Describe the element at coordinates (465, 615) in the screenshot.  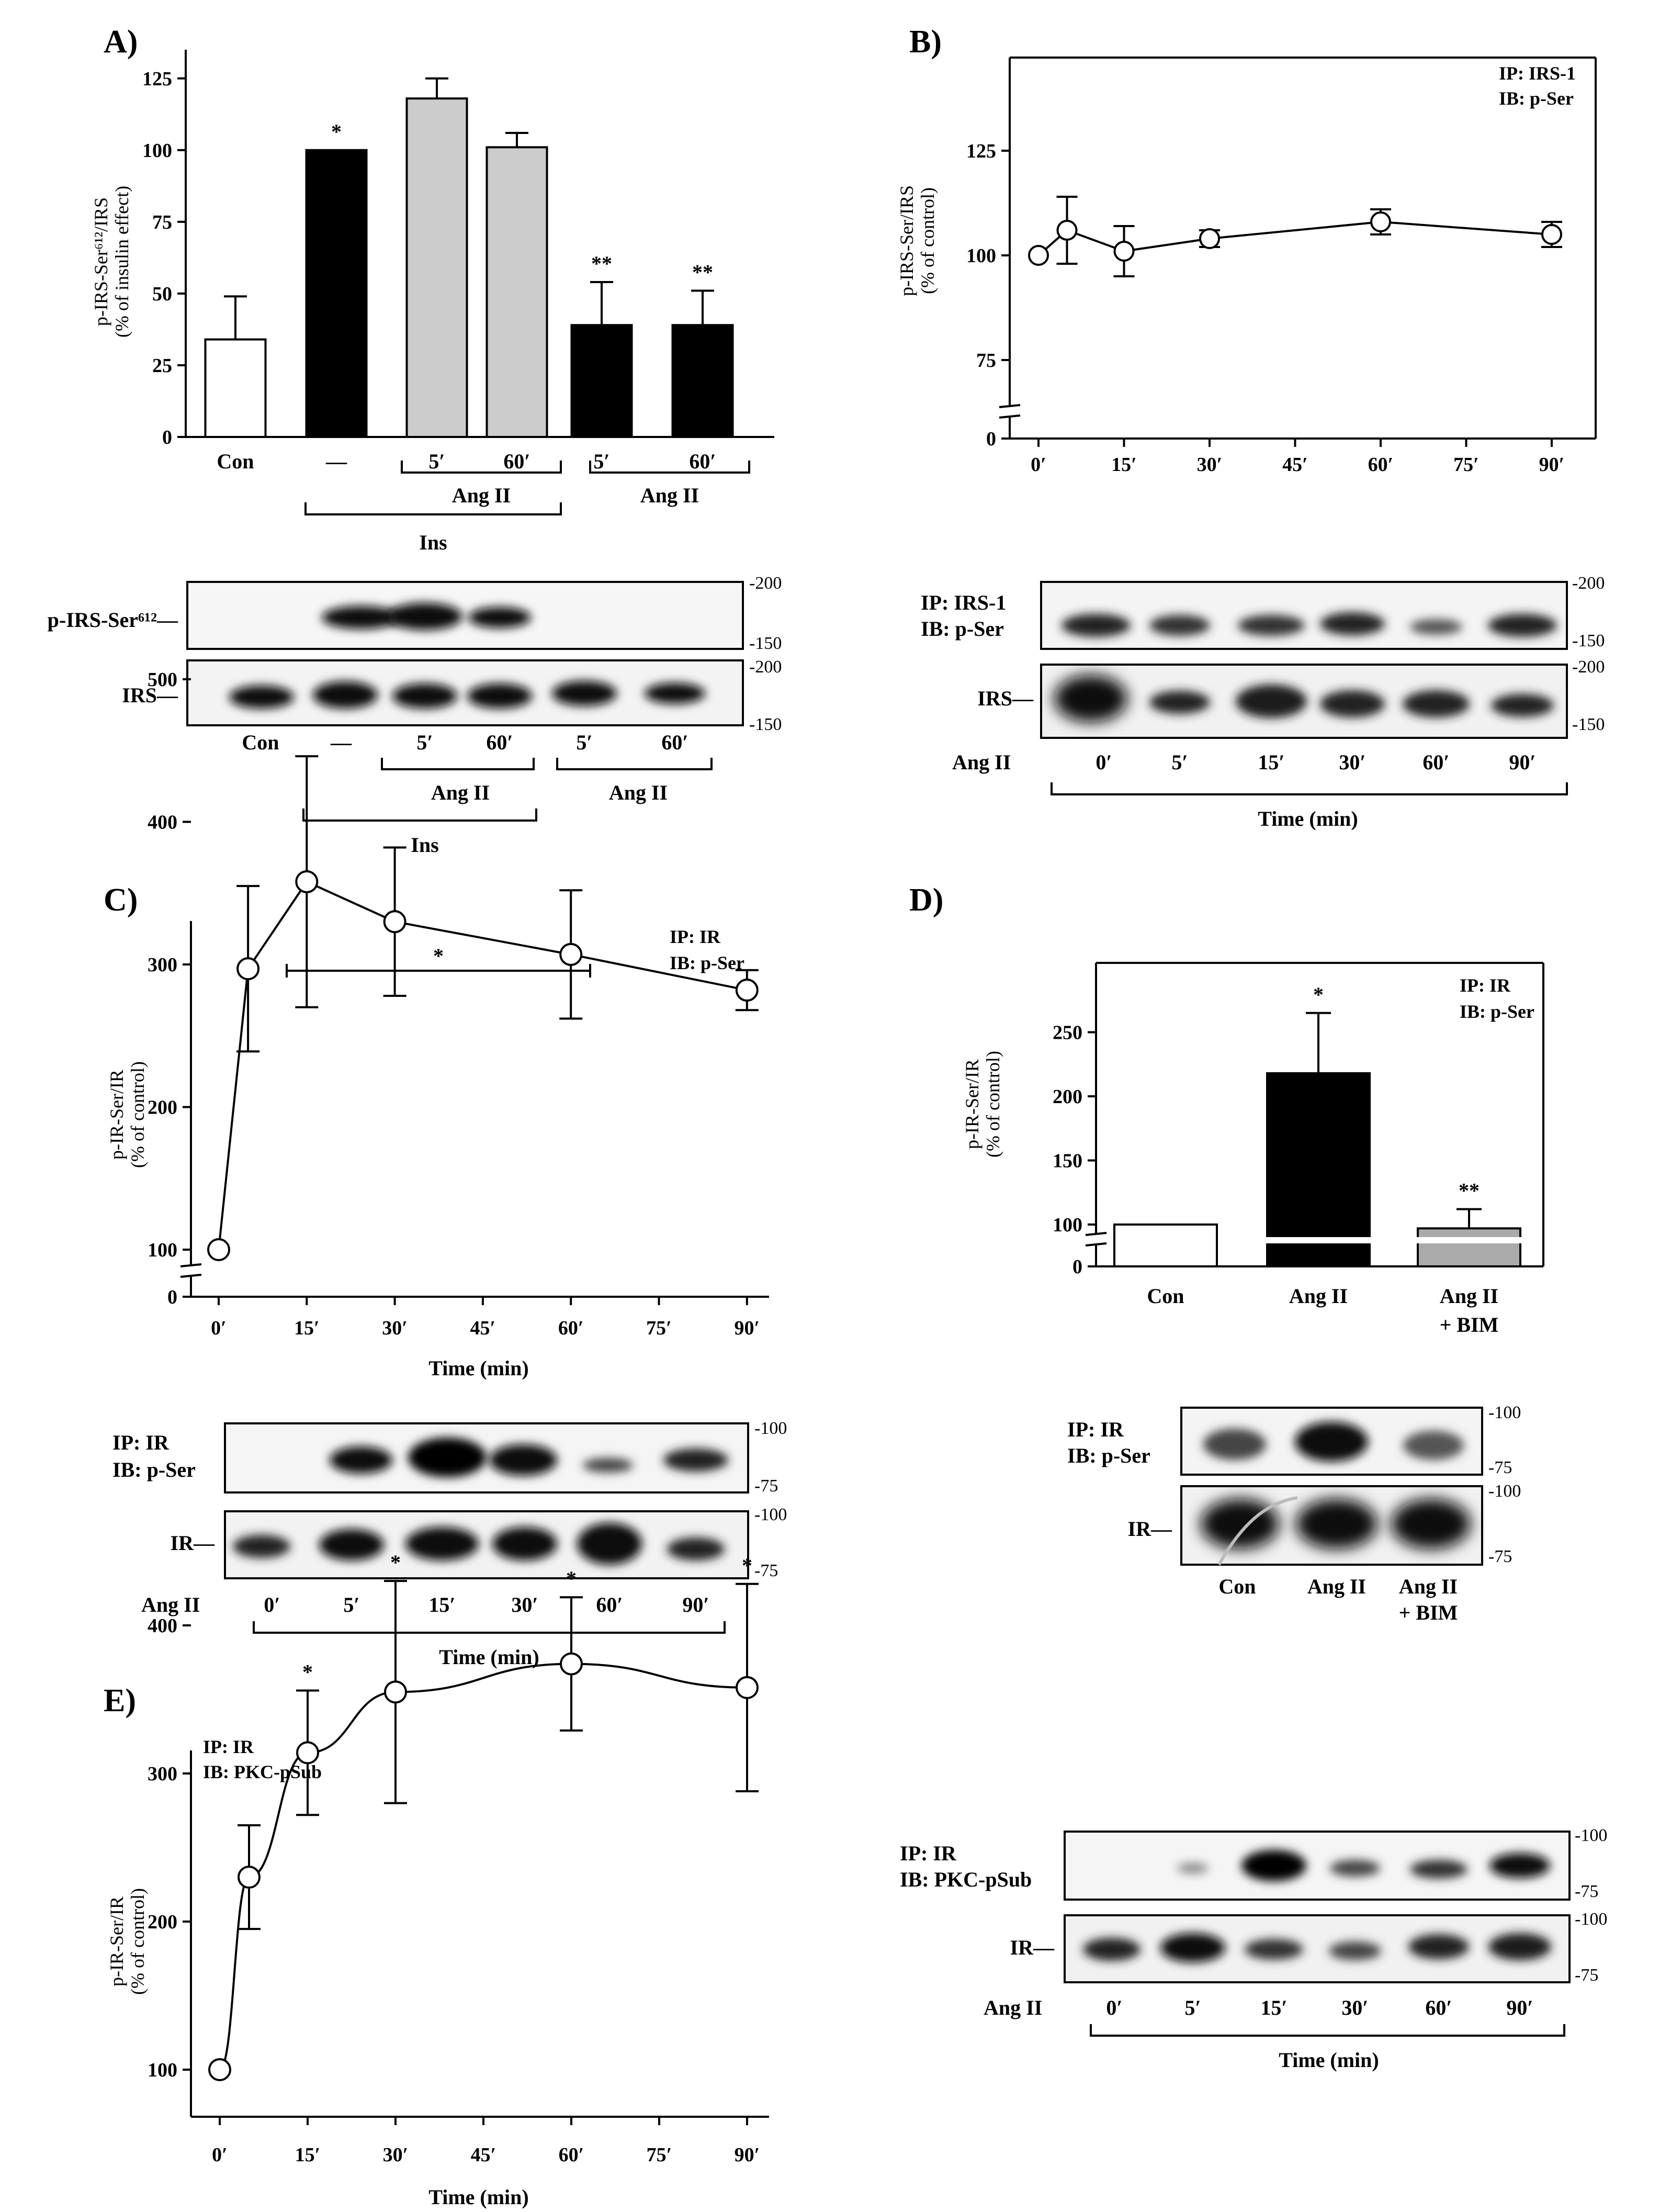
I see `blot-a-row1` at that location.